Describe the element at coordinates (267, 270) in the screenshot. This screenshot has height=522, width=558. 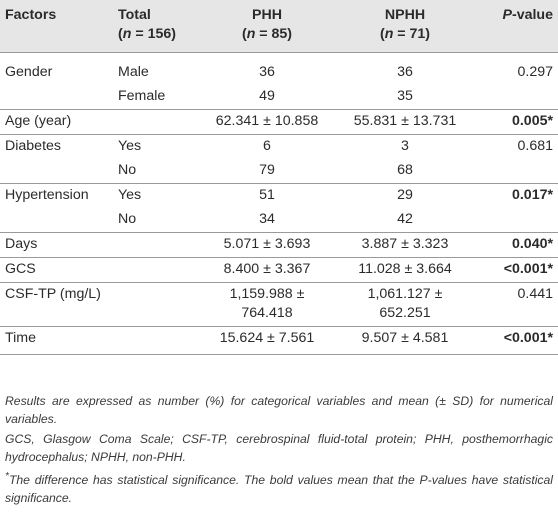
I see `phh-cell: 8.400 ± 3.367` at that location.